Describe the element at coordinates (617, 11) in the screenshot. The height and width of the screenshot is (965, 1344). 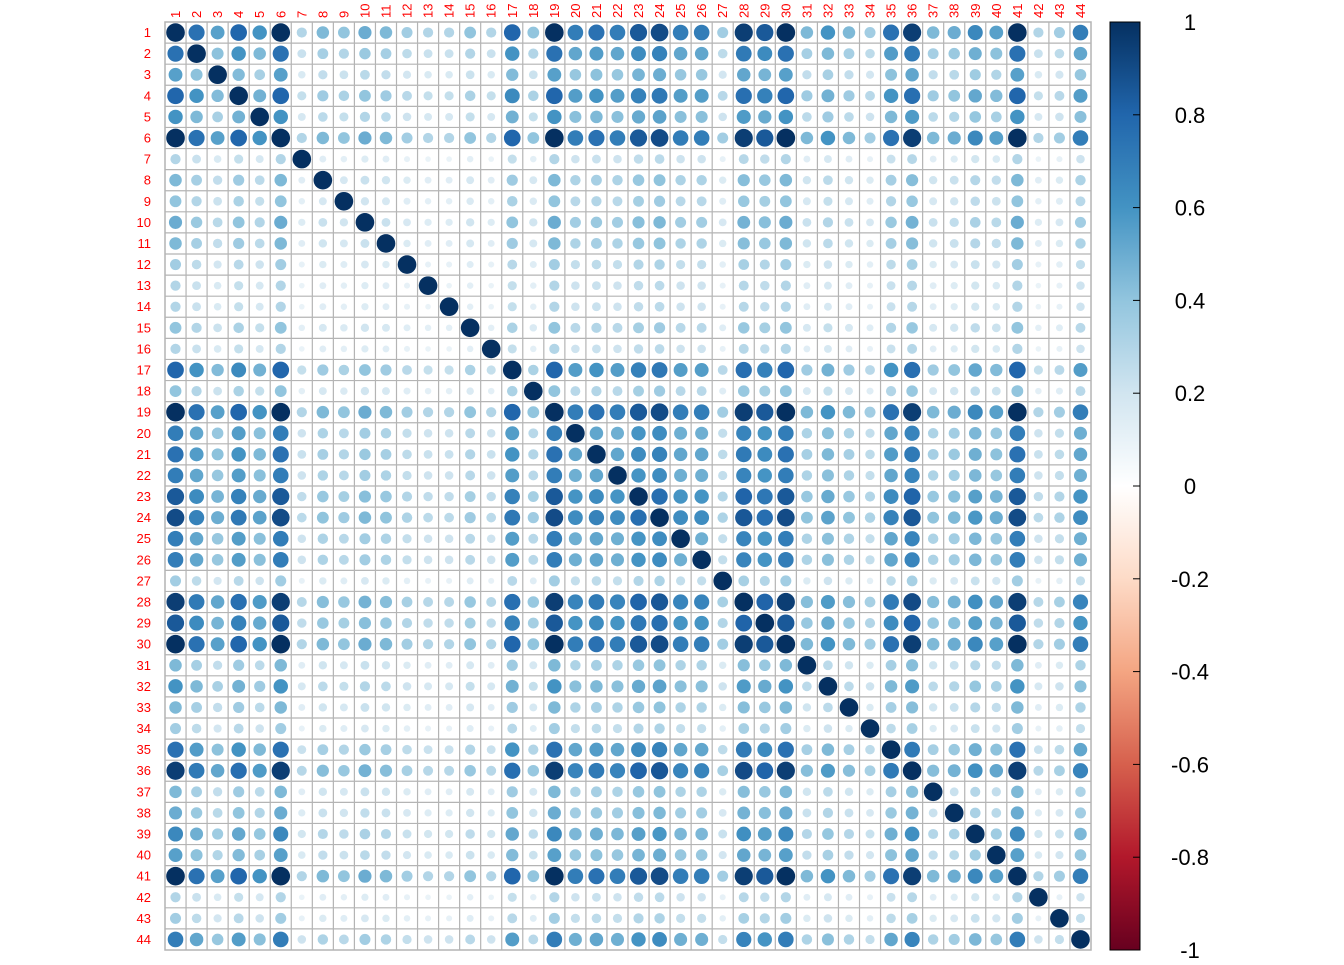
I see `column-label: 22` at that location.